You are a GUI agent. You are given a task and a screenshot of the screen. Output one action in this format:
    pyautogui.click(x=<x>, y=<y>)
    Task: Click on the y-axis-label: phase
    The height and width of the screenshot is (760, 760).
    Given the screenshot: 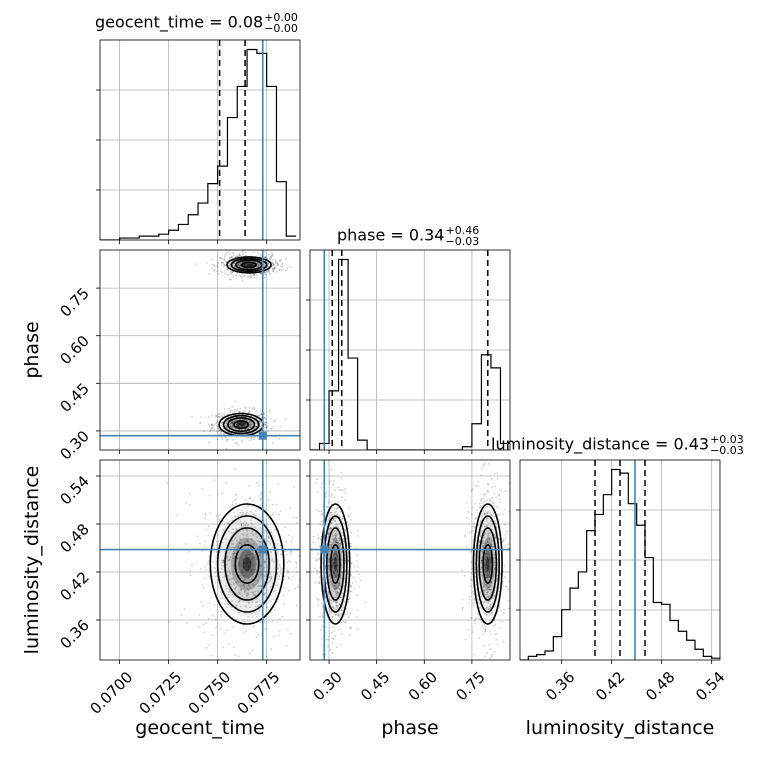 What is the action you would take?
    pyautogui.click(x=32, y=349)
    